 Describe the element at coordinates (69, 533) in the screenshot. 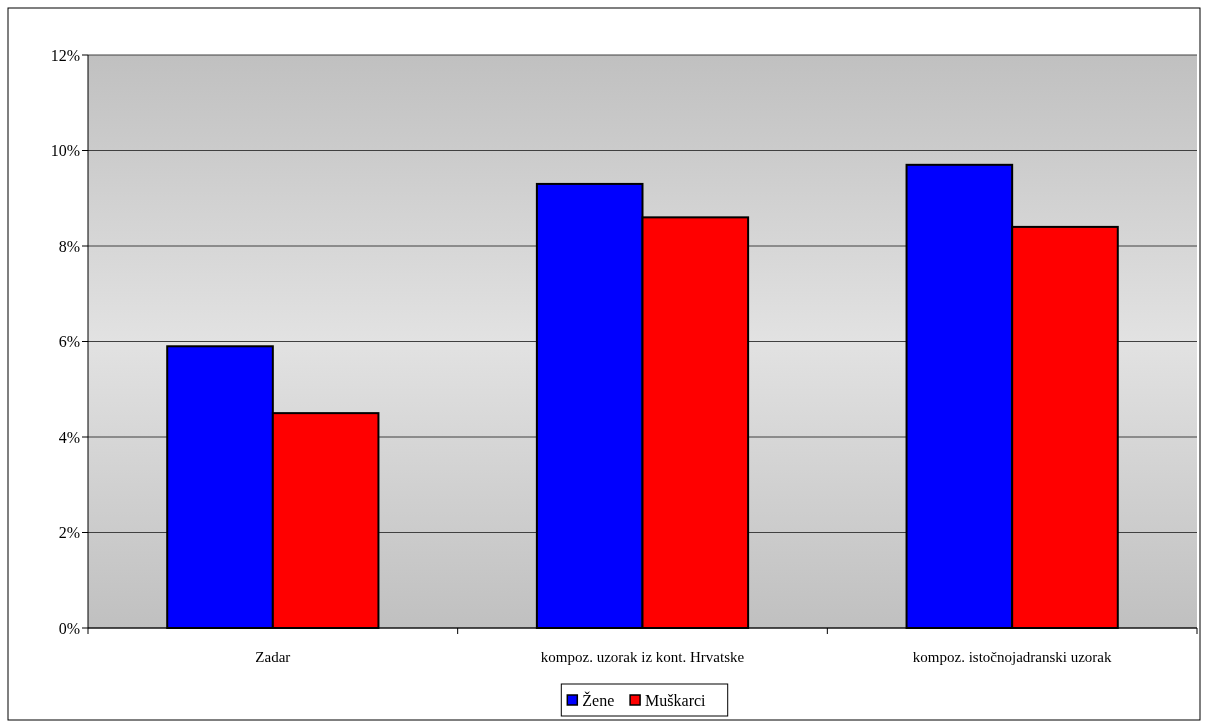

I see `y-tick-label: 2%` at that location.